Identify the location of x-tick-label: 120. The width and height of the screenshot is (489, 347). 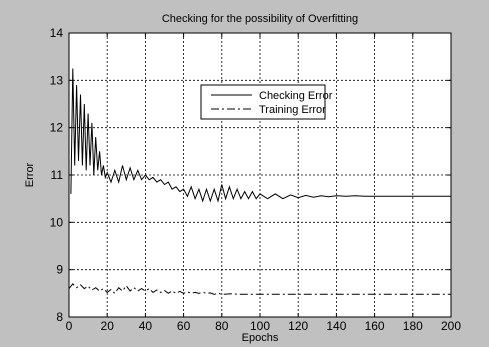
(298, 326).